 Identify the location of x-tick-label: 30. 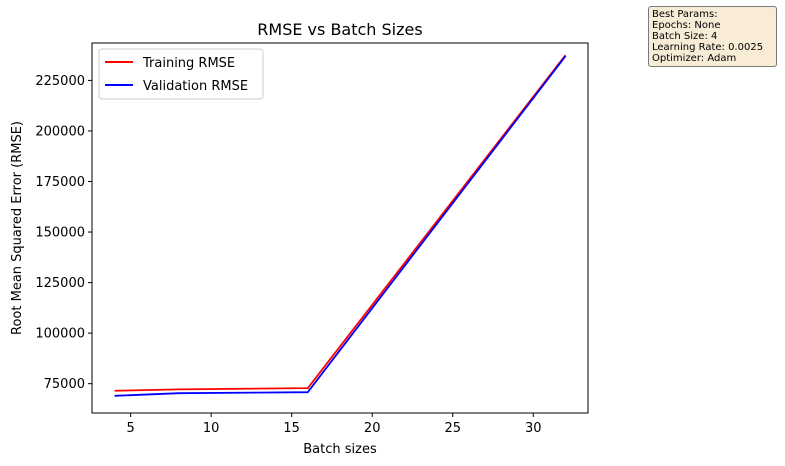
(533, 428).